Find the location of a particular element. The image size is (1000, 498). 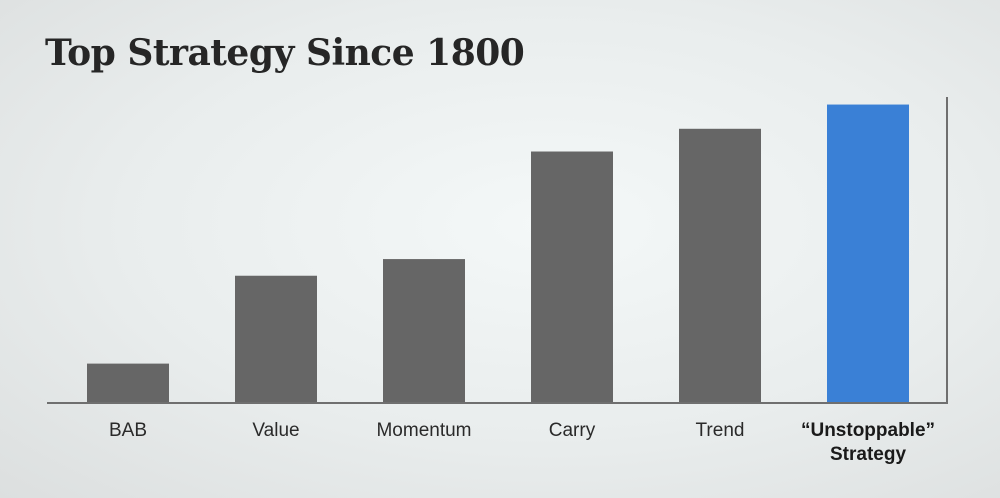

x-tick-label: Momentum is located at coordinates (423, 430).